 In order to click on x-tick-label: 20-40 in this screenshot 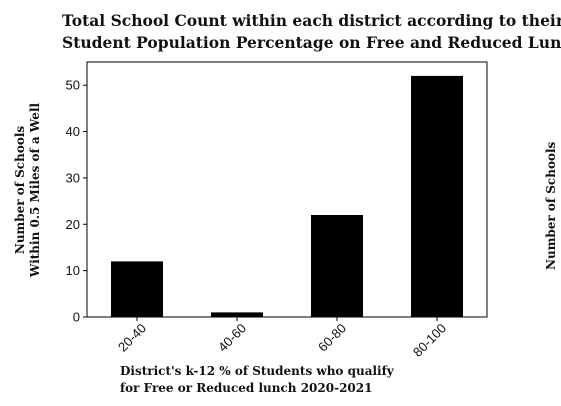, I will do `click(132, 338)`.